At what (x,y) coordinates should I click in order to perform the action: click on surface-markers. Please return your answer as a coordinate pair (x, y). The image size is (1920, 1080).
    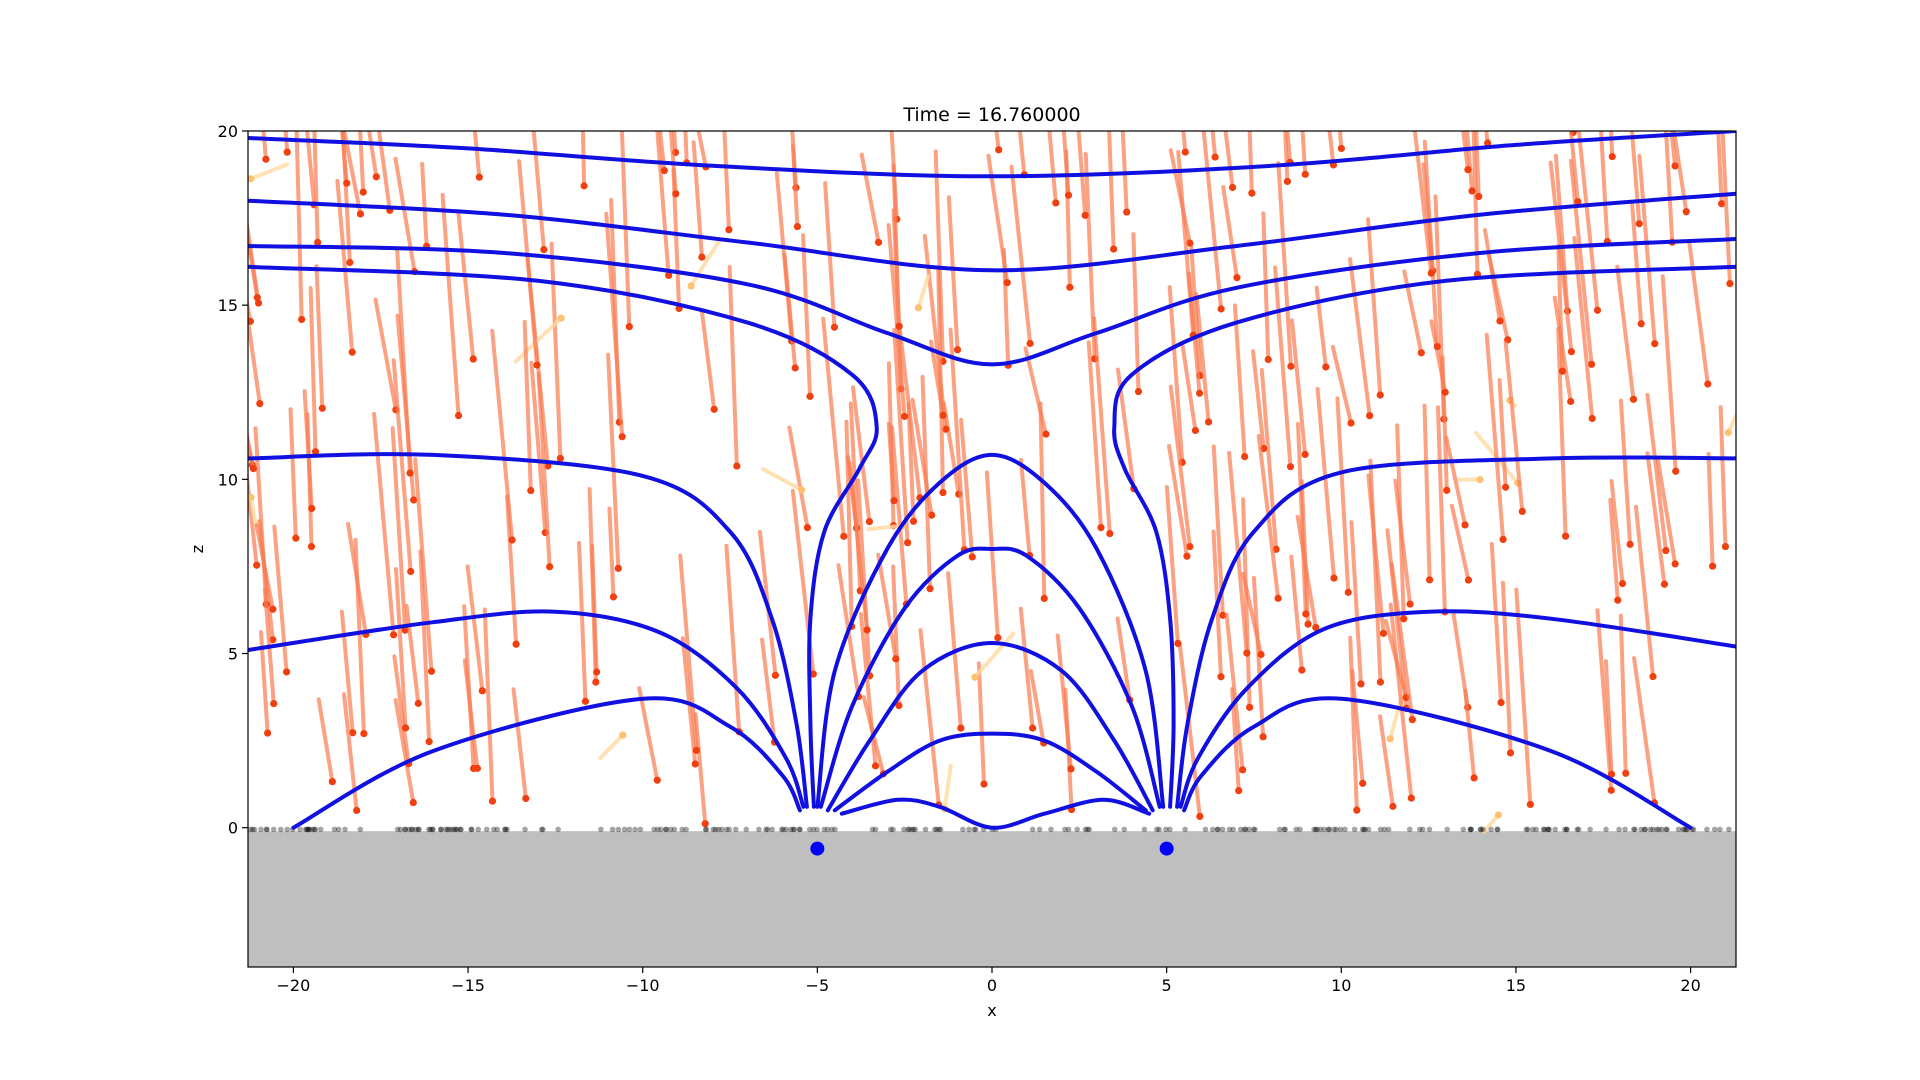
    Looking at the image, I should click on (990, 829).